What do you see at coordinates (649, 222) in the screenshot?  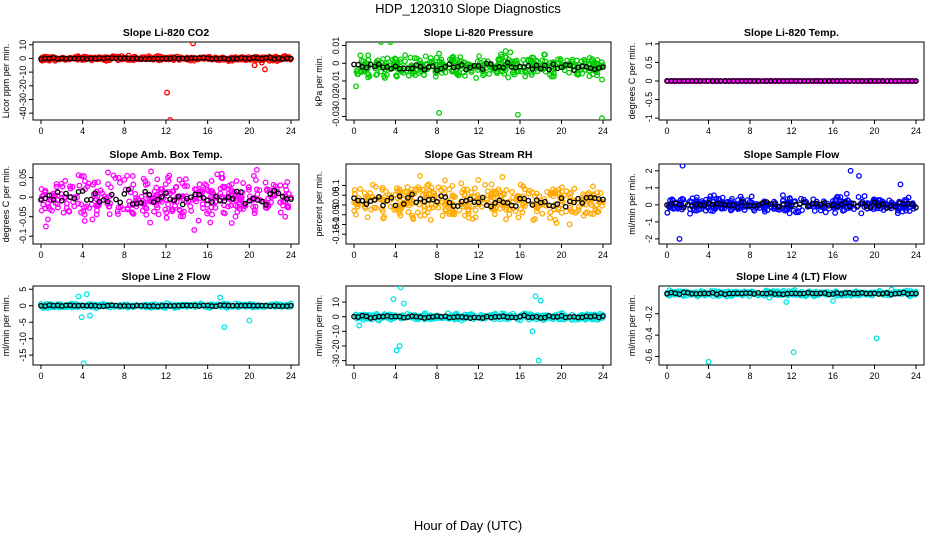 I see `y-tick-label: -1` at bounding box center [649, 222].